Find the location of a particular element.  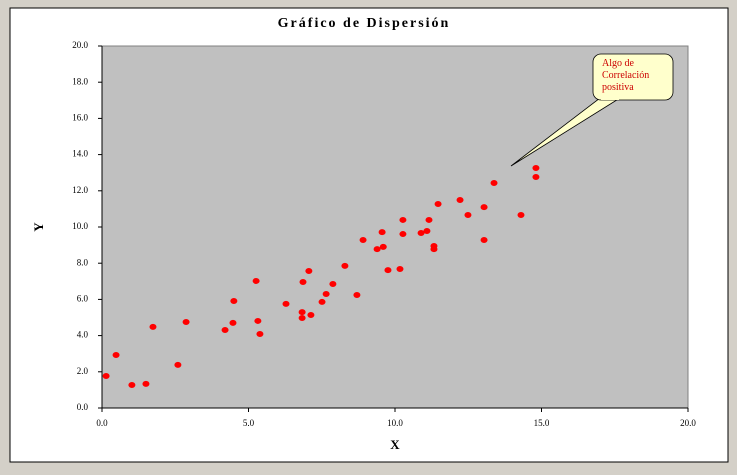

y-tick-label: 2.0 is located at coordinates (83, 371).